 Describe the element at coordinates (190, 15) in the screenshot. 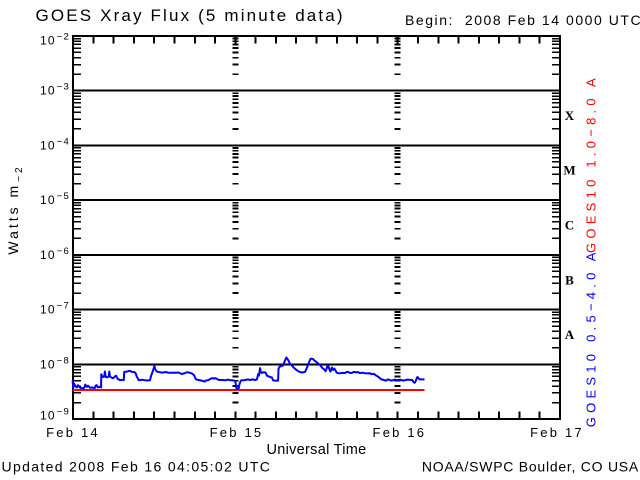

I see `svg-text: GOES Xray Flux (5 minute data)` at that location.